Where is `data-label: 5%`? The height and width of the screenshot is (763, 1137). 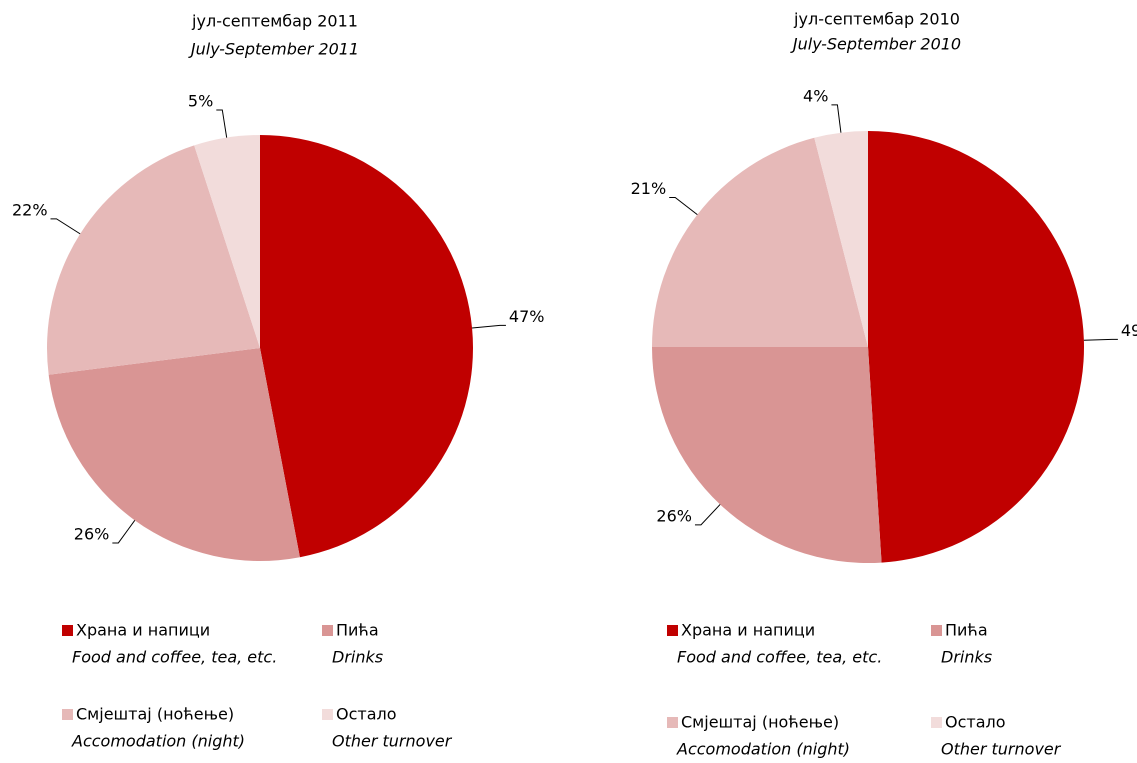 data-label: 5% is located at coordinates (200, 100).